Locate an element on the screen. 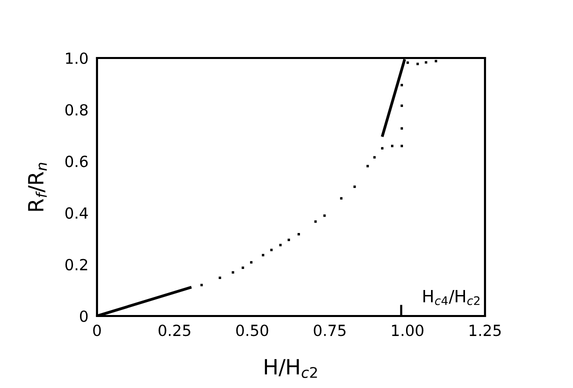 The image size is (573, 388). x-tick-label: 0.75 is located at coordinates (330, 330).